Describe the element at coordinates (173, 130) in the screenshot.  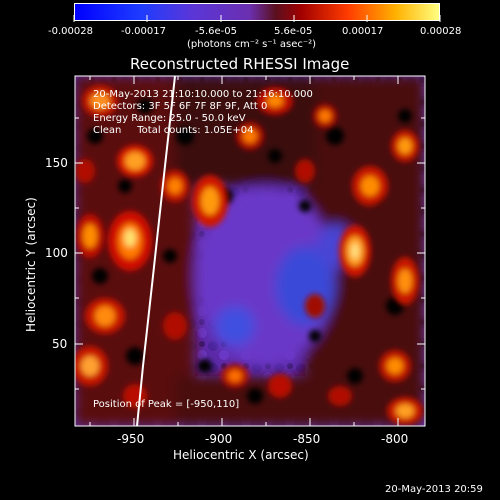
I see `clean-counts-text: Clean Total counts: 1.05E+04` at that location.